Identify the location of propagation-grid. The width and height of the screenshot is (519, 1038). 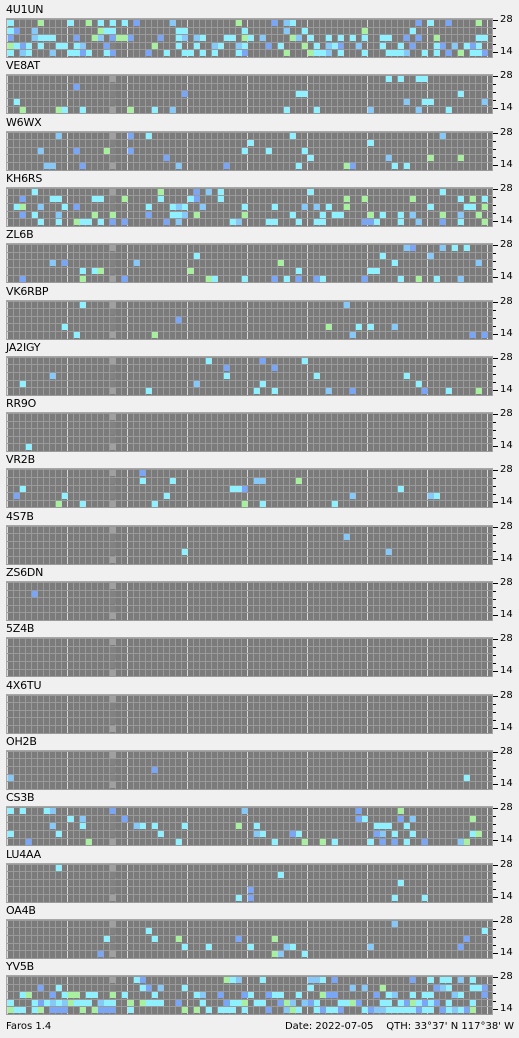
(249, 713).